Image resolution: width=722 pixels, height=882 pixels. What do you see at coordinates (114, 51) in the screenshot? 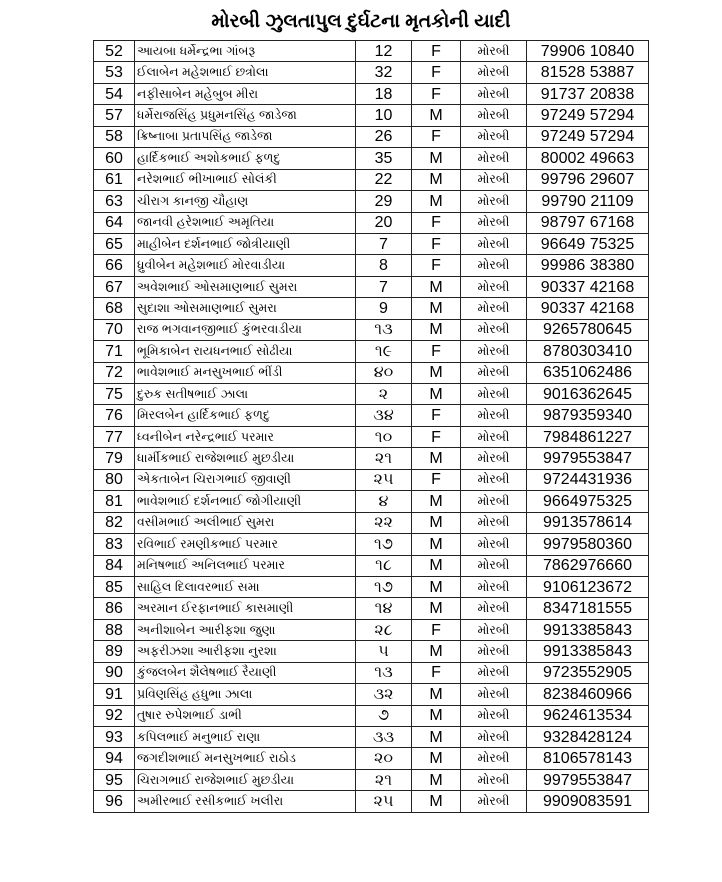
I see `row-number: 52` at bounding box center [114, 51].